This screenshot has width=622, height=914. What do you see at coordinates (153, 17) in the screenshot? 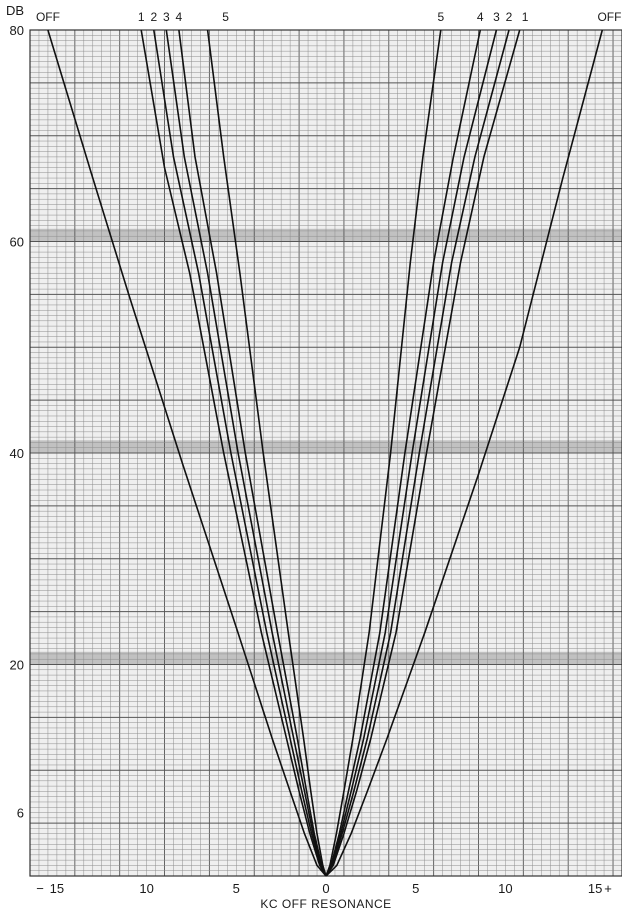
I see `curve-label-2: 2` at bounding box center [153, 17].